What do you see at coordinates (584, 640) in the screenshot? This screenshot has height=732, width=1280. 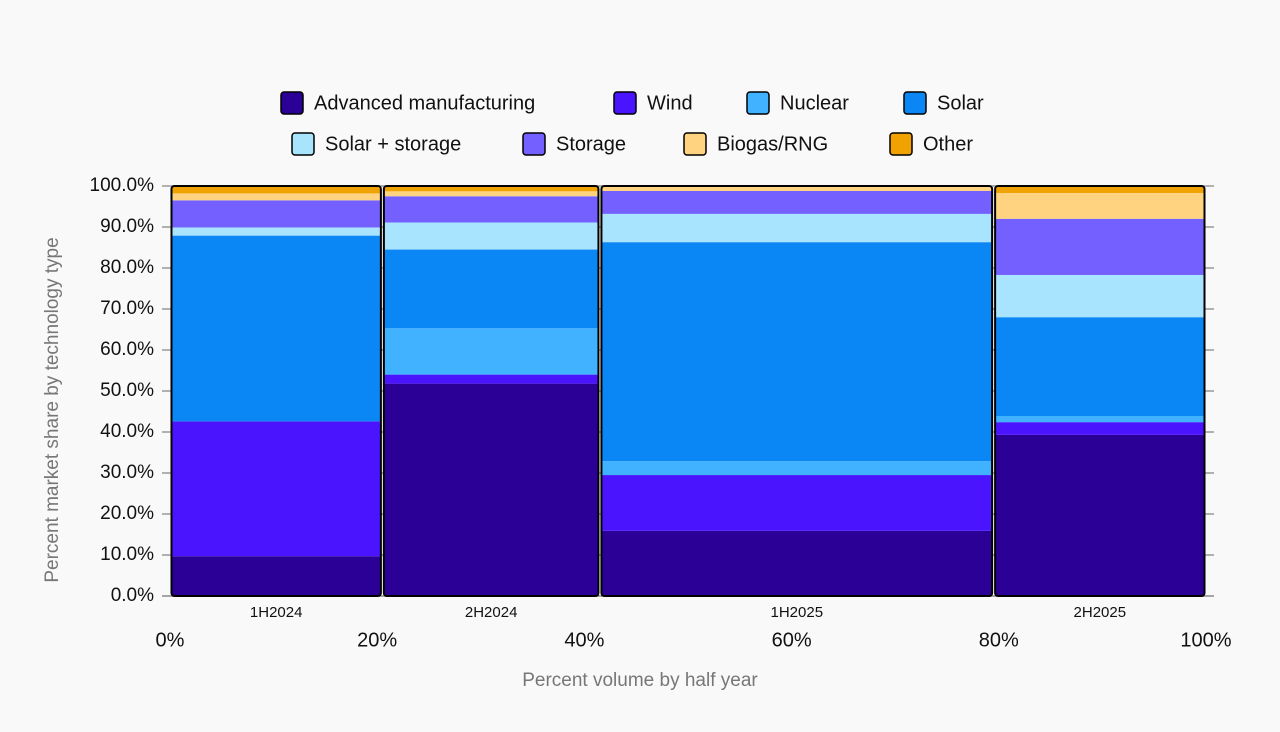 I see `x-tick-label: 40%` at bounding box center [584, 640].